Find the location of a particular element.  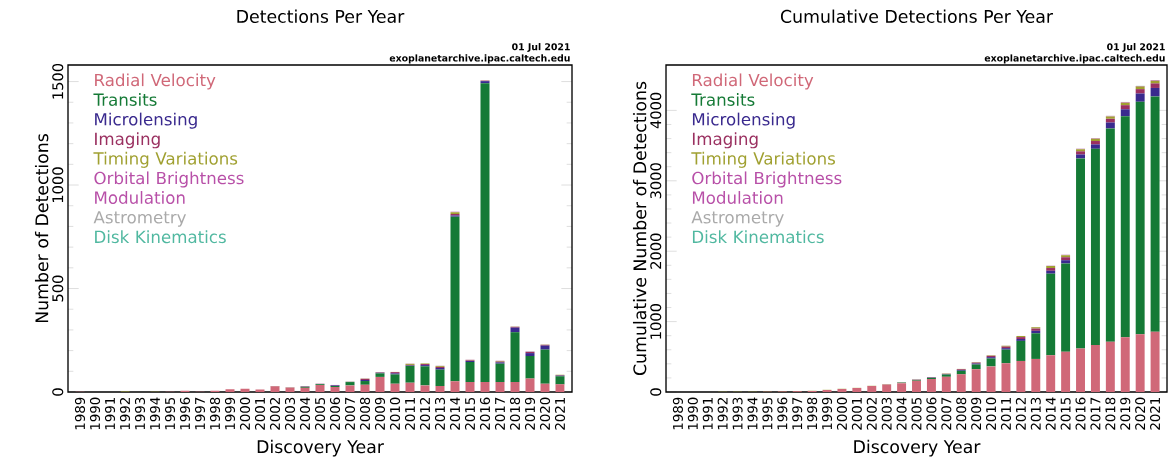

y-axis-title: Cumulative Number of Detections is located at coordinates (639, 228).